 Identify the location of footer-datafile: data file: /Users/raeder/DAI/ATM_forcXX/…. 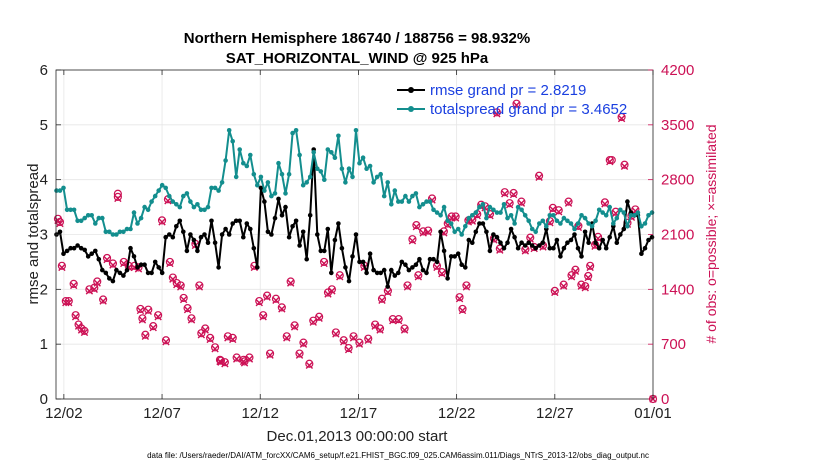
(398, 455).